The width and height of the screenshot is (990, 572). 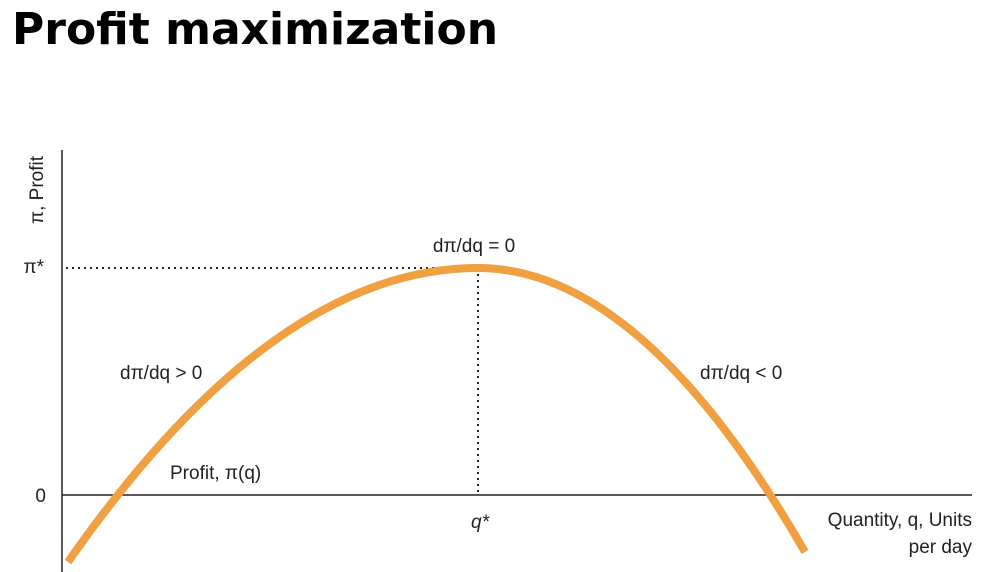 What do you see at coordinates (474, 246) in the screenshot?
I see `peak-label: dπ/dq = 0` at bounding box center [474, 246].